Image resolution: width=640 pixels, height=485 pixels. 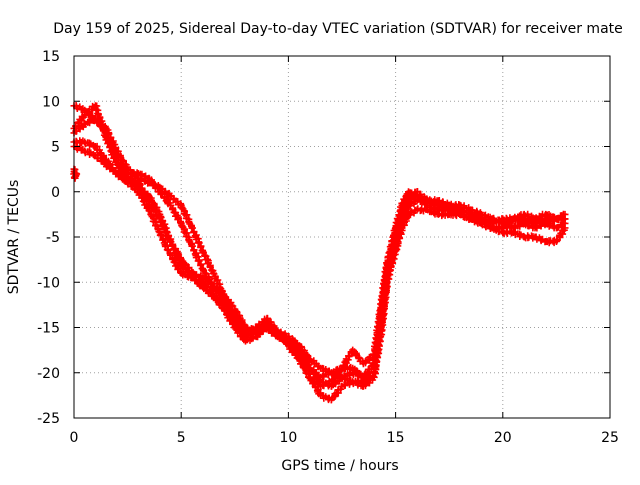 I want to click on x-tick-label: 20, so click(x=503, y=438).